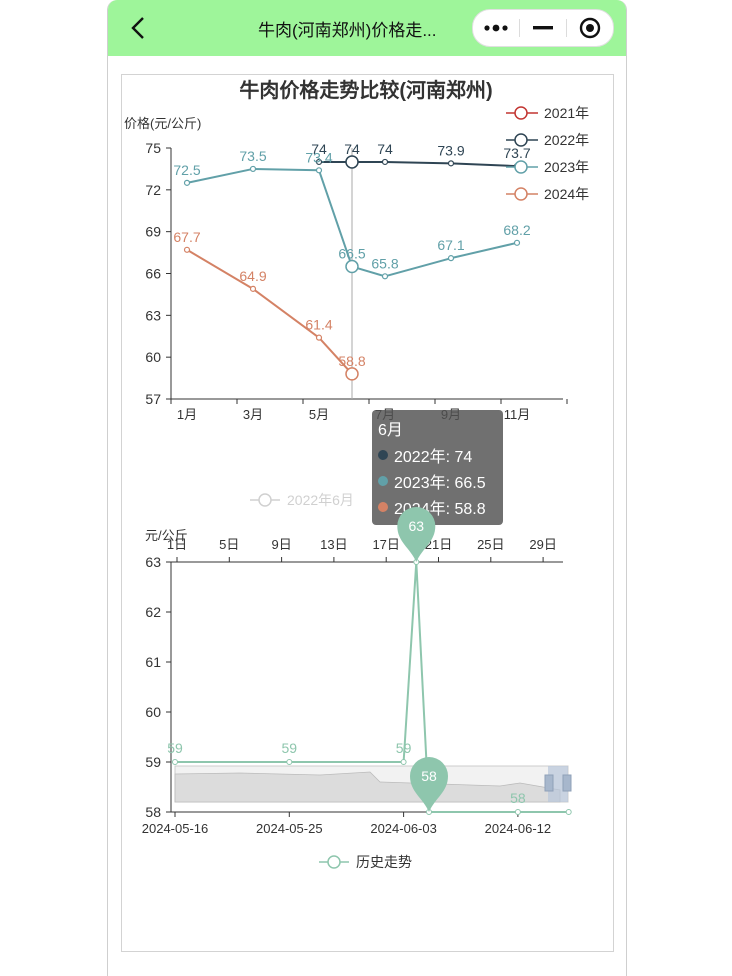 The height and width of the screenshot is (976, 732). Describe the element at coordinates (566, 194) in the screenshot. I see `legend-label: 2024年` at that location.